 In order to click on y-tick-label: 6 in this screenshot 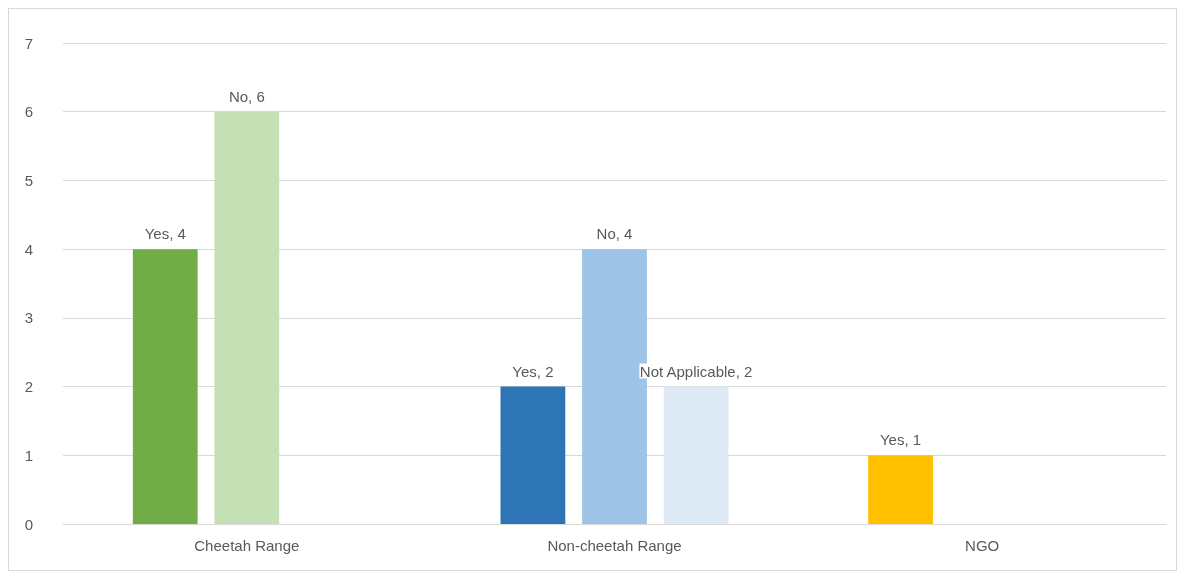, I will do `click(28, 112)`.